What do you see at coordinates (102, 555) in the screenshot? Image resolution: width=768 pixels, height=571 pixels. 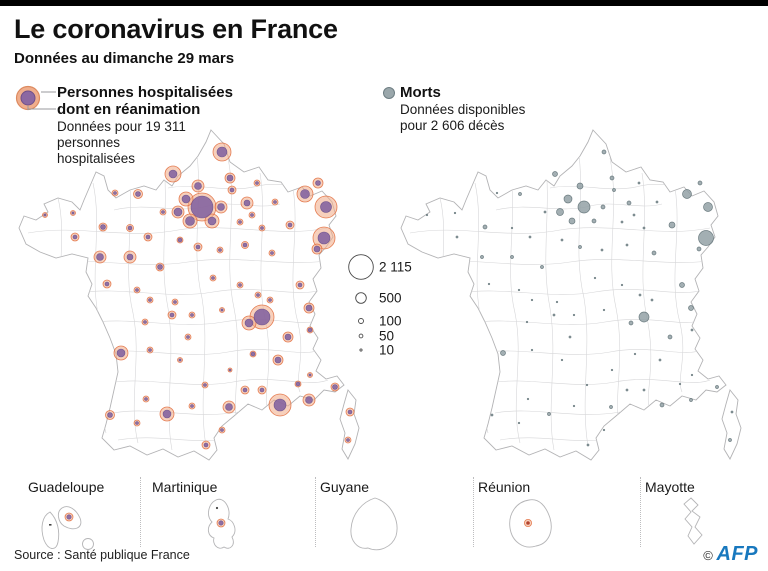 I see `source-credit: Source : Santé publique France` at bounding box center [102, 555].